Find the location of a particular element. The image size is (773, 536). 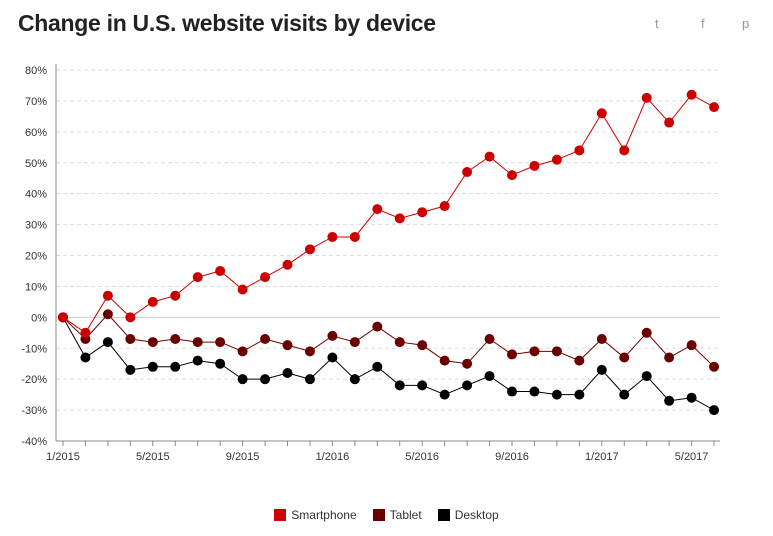

legend-label: Smartphone is located at coordinates (324, 515).